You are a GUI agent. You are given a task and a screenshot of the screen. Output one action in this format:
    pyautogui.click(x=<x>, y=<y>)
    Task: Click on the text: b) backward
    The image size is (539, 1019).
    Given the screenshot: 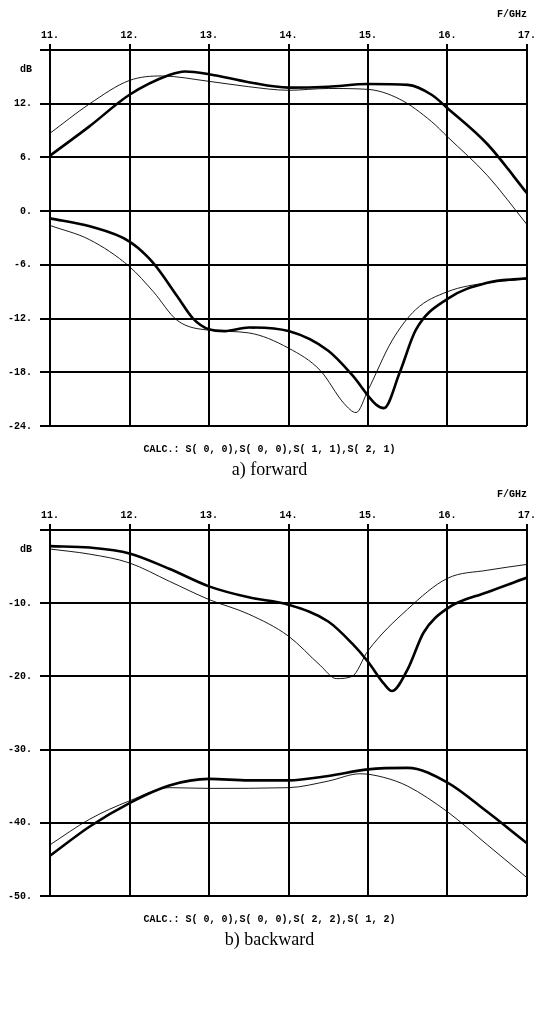 What is the action you would take?
    pyautogui.click(x=269, y=939)
    